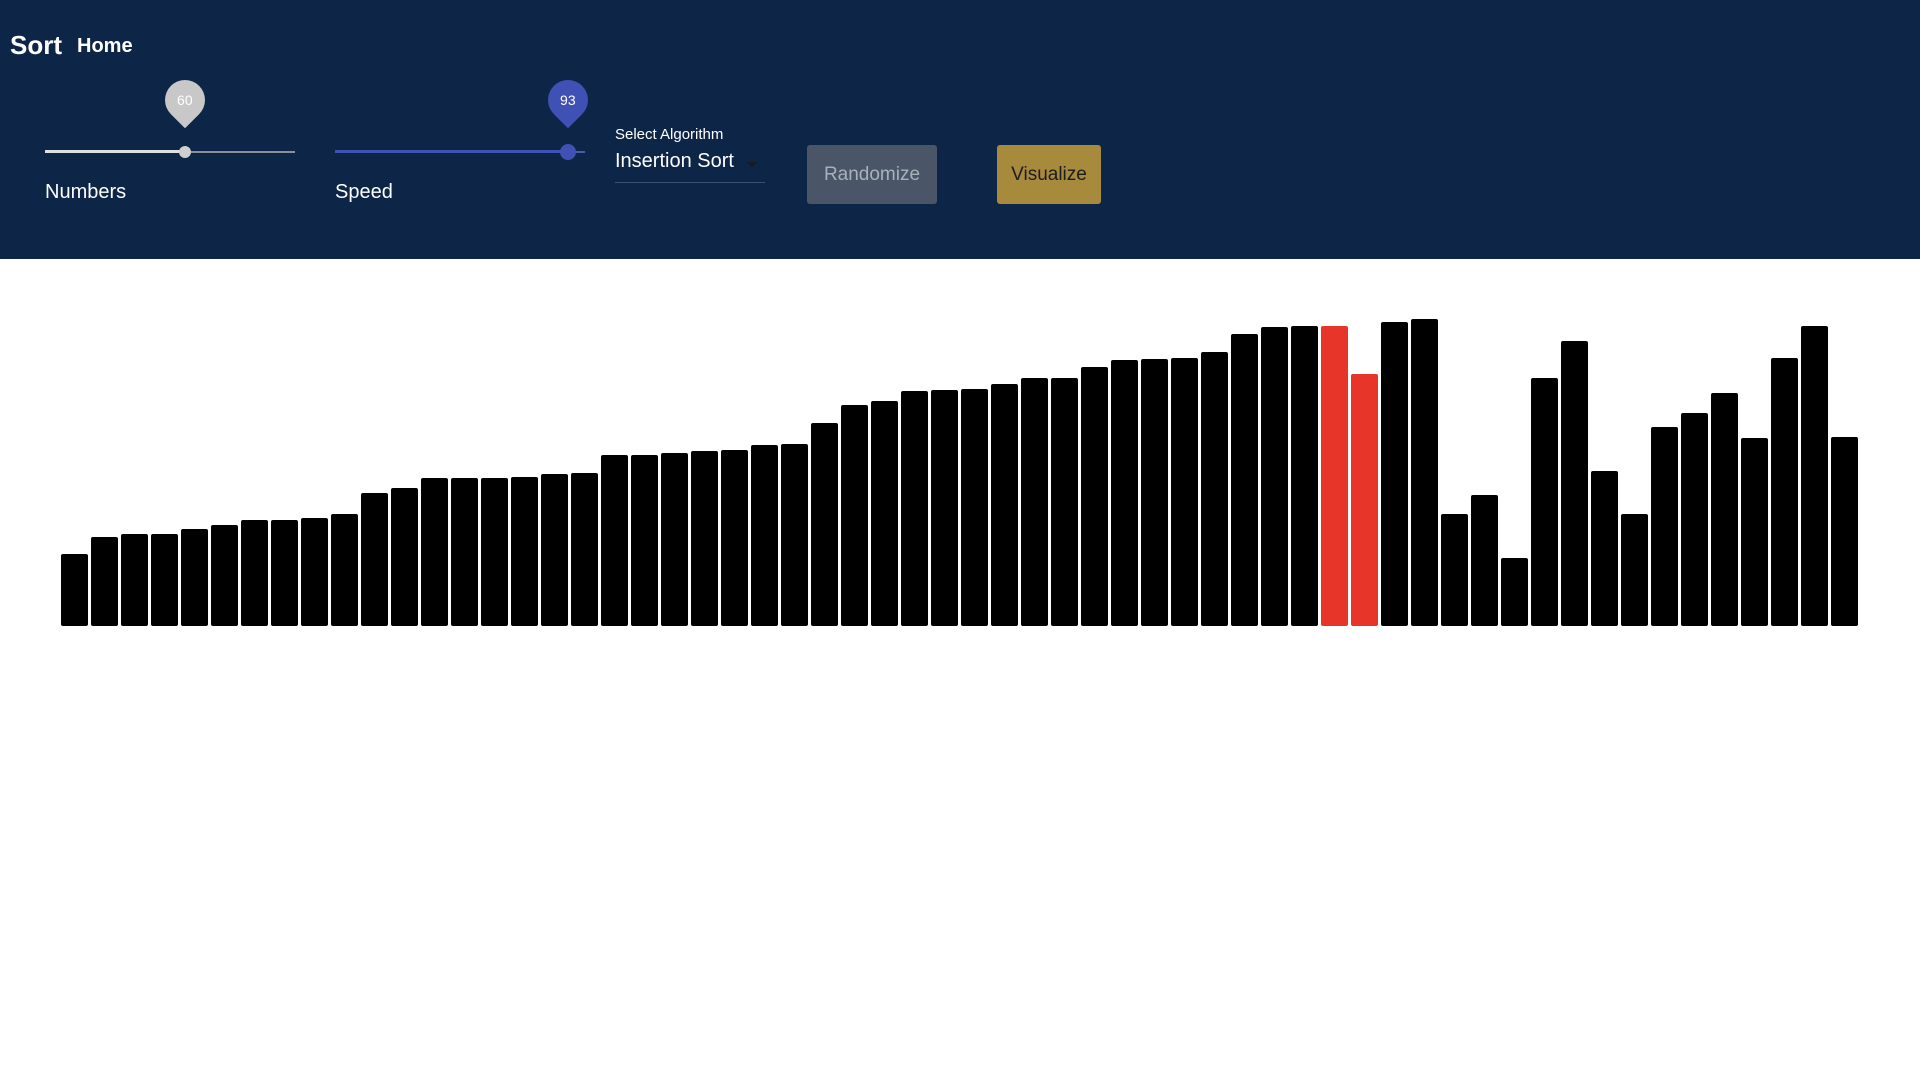  What do you see at coordinates (105, 46) in the screenshot?
I see `nav-home-link: Home` at bounding box center [105, 46].